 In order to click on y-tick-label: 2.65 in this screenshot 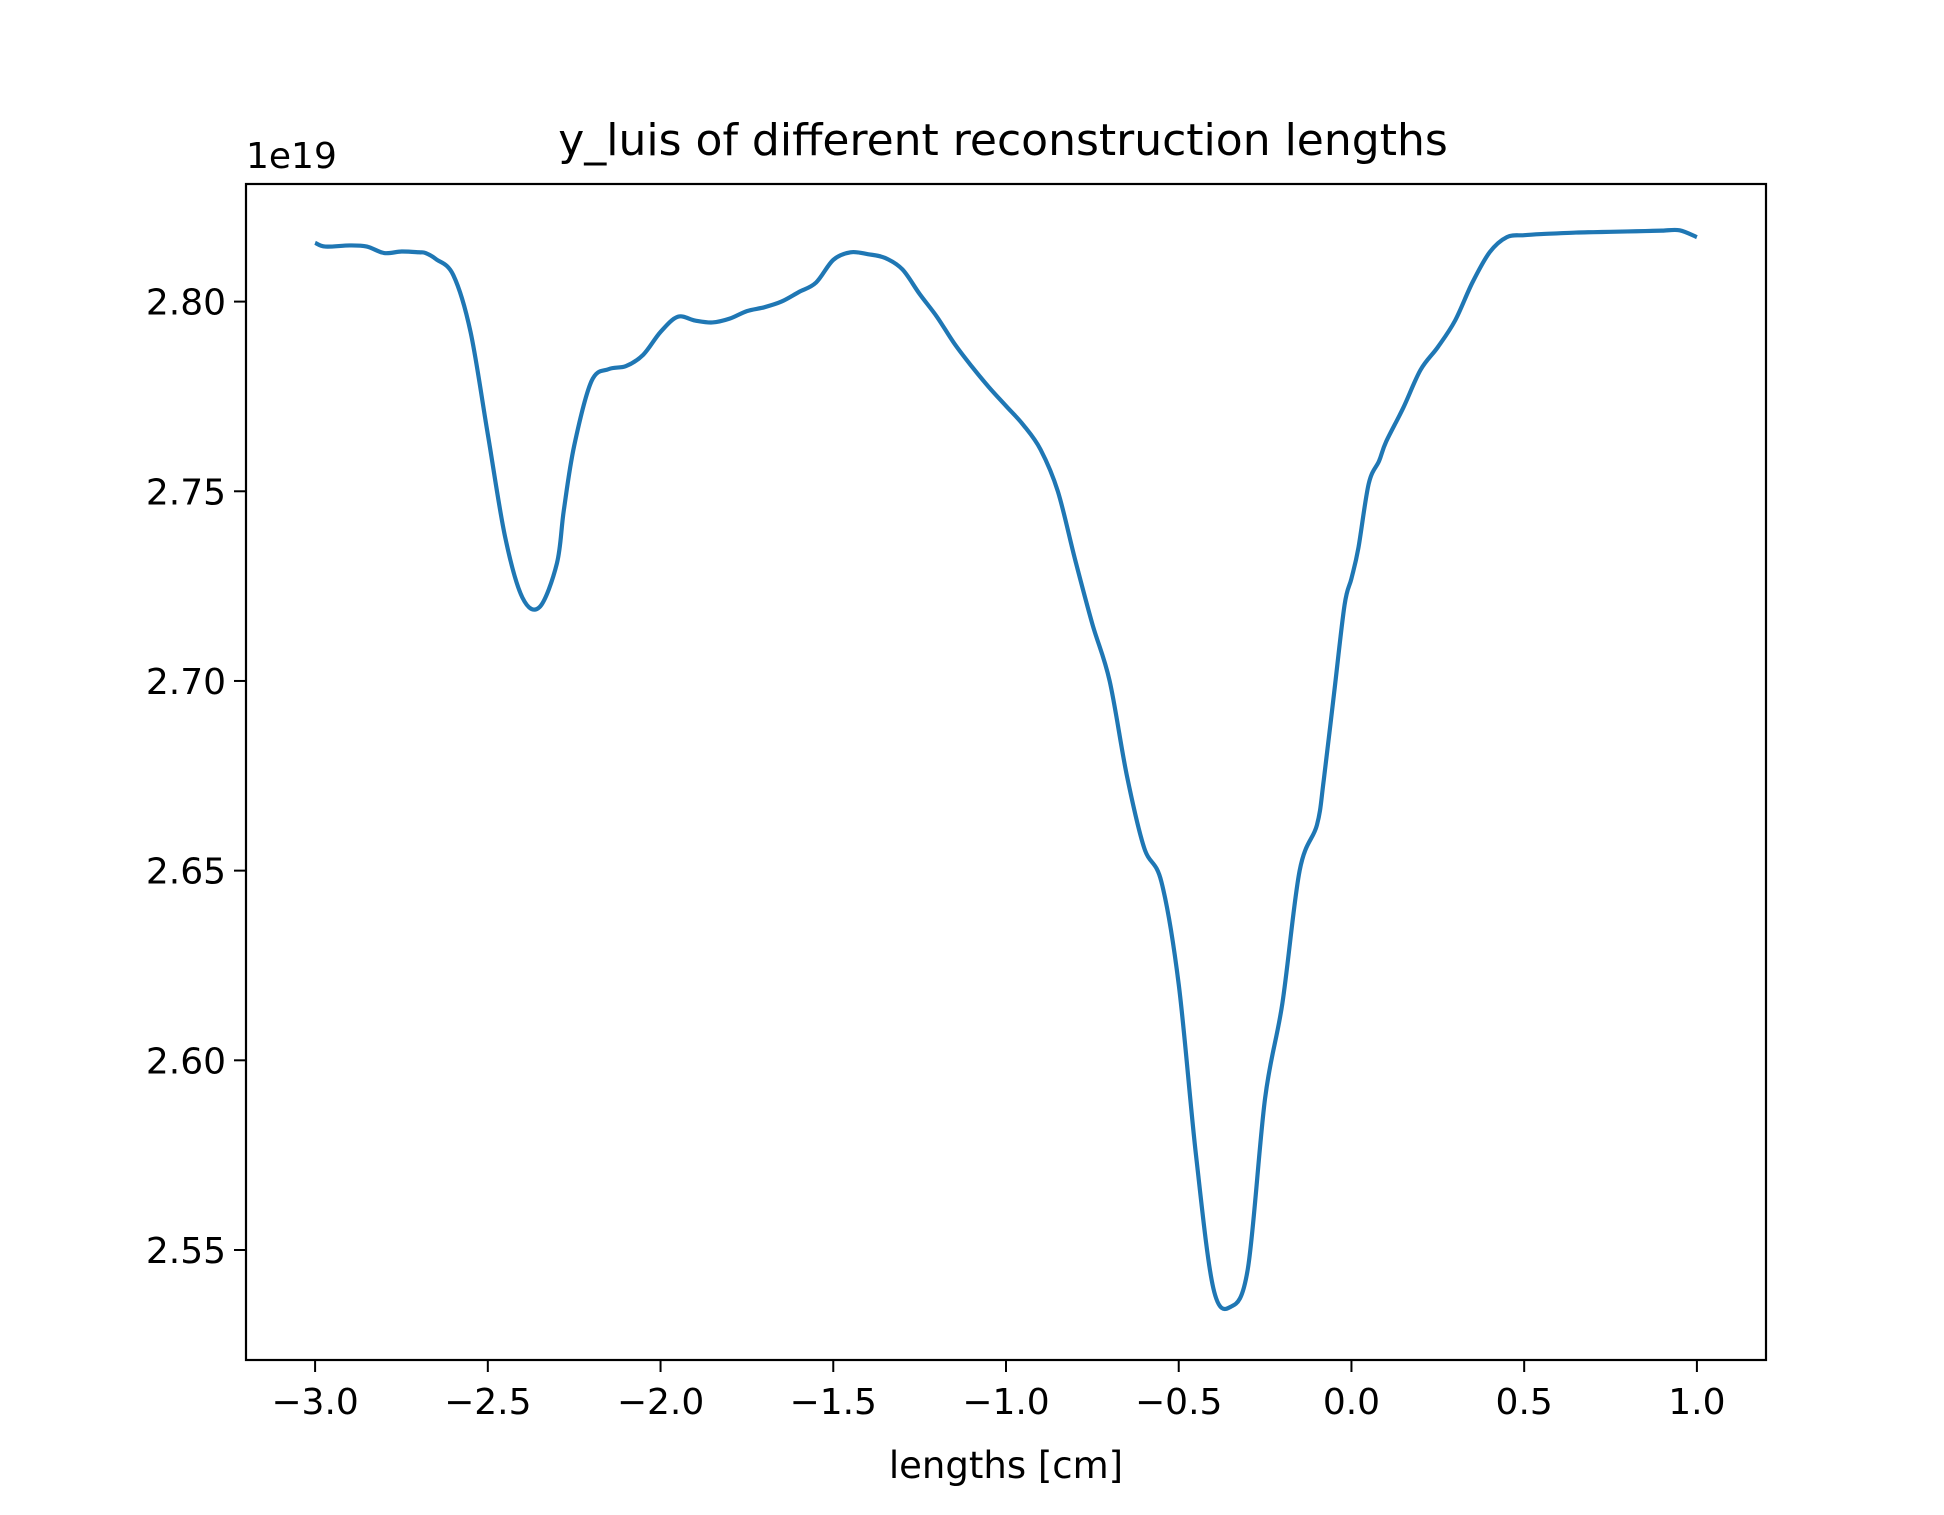, I will do `click(186, 872)`.